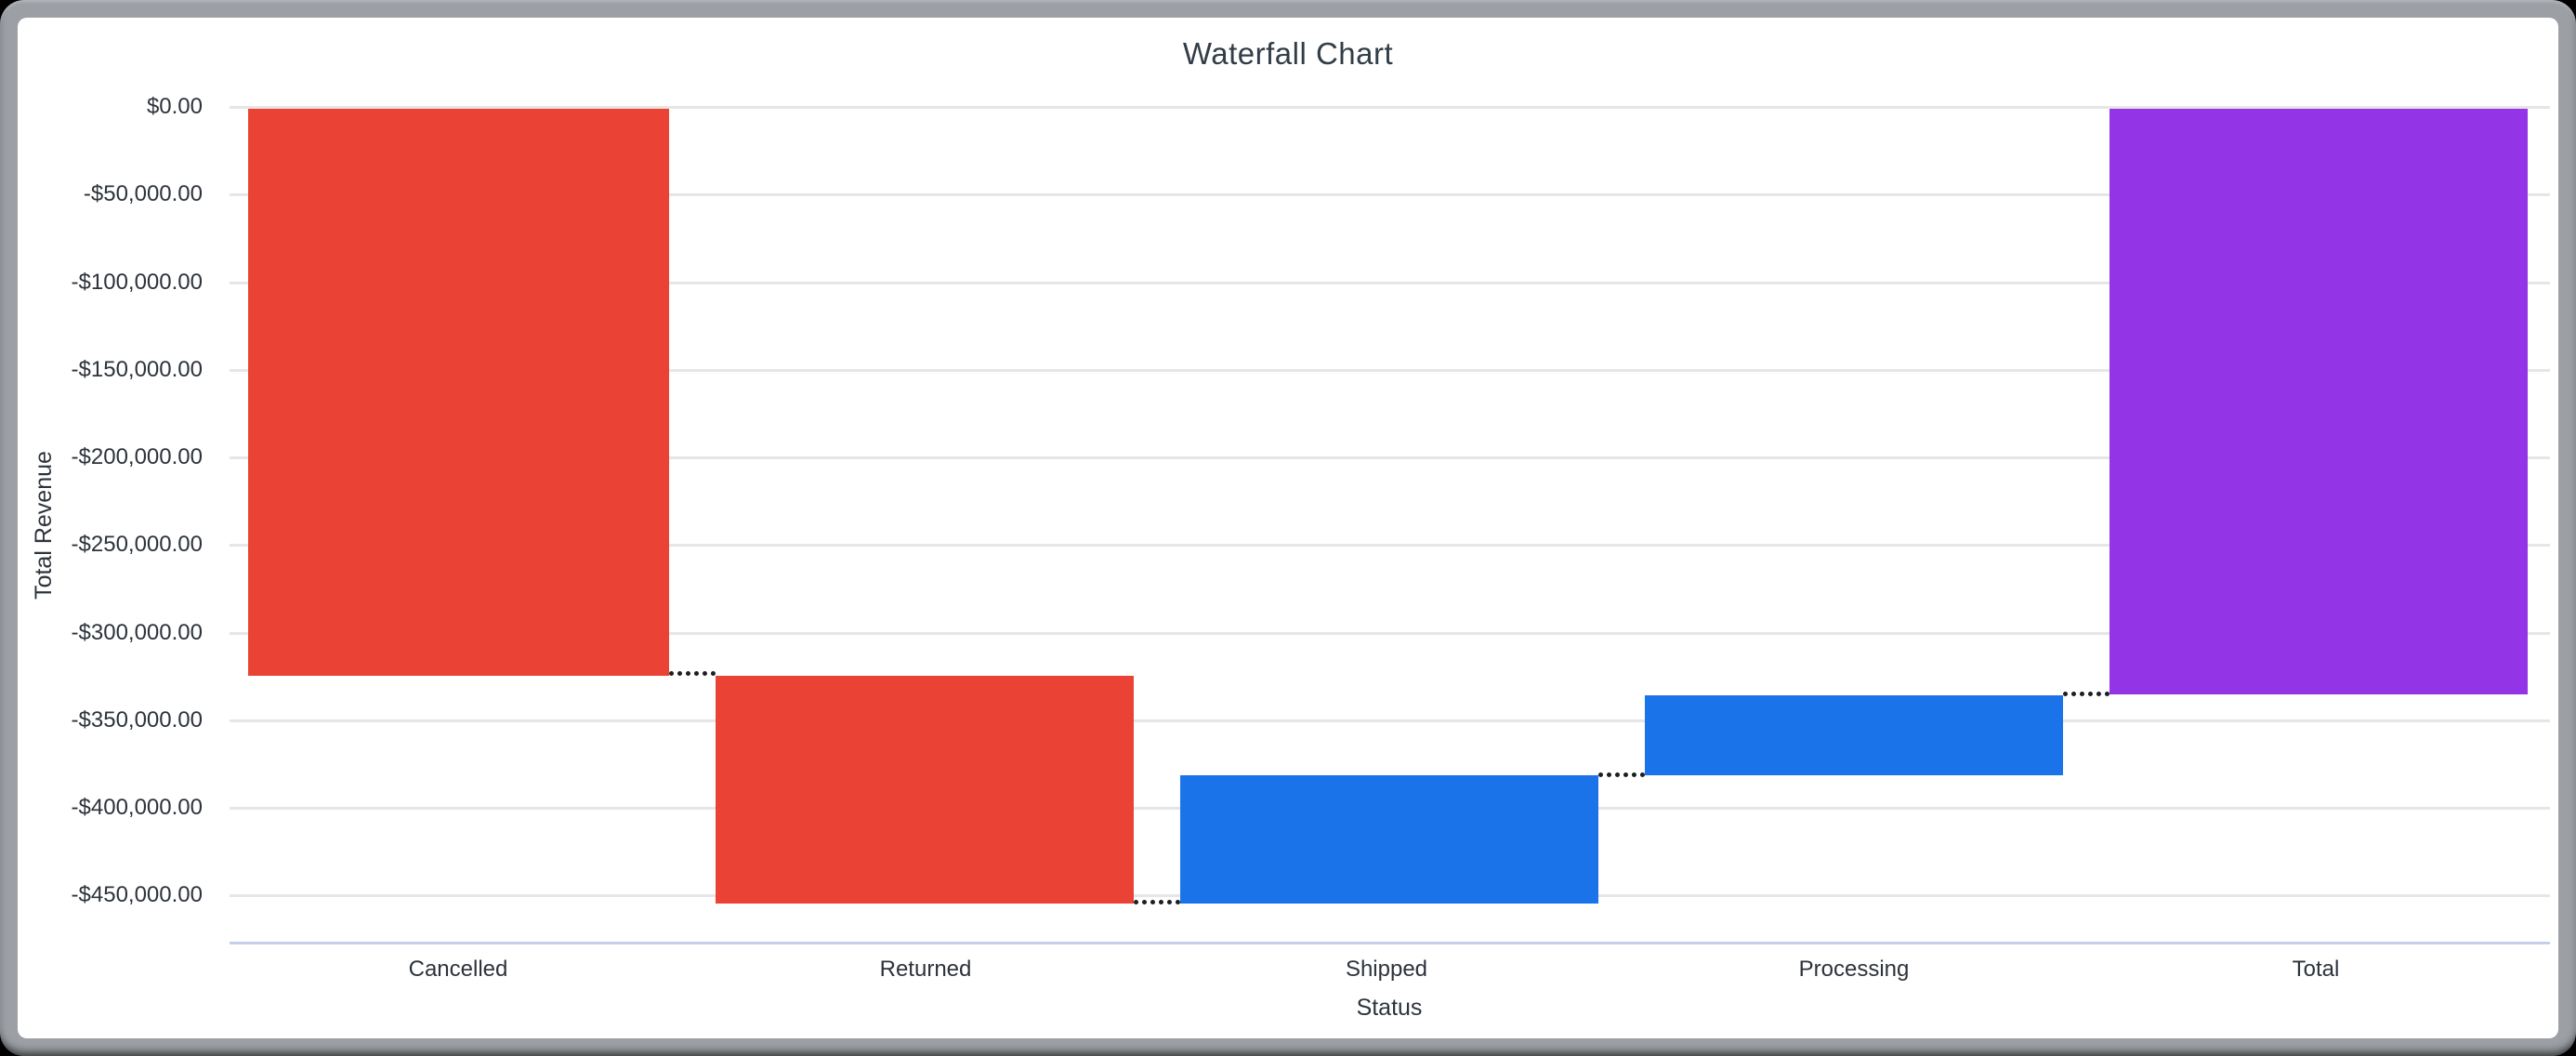 This screenshot has width=2576, height=1056. Describe the element at coordinates (137, 282) in the screenshot. I see `y-tick-label: -$100,000.00` at that location.